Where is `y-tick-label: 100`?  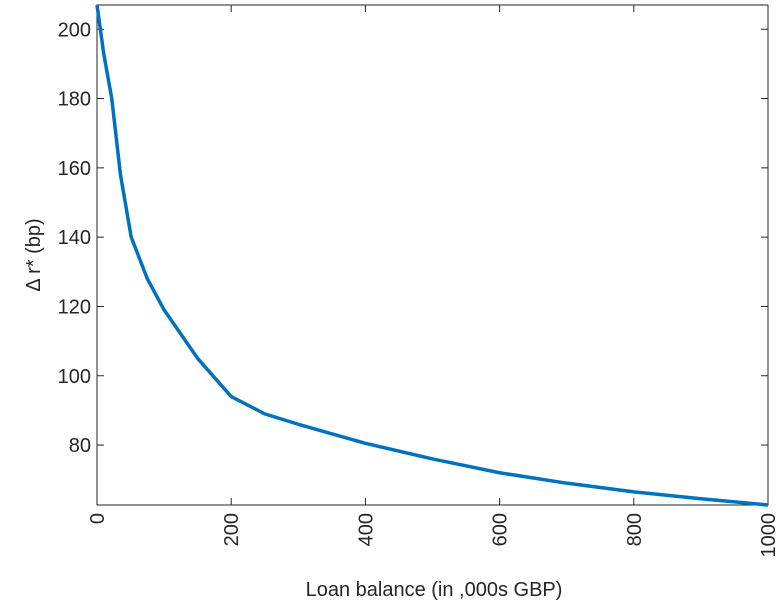
y-tick-label: 100 is located at coordinates (74, 377).